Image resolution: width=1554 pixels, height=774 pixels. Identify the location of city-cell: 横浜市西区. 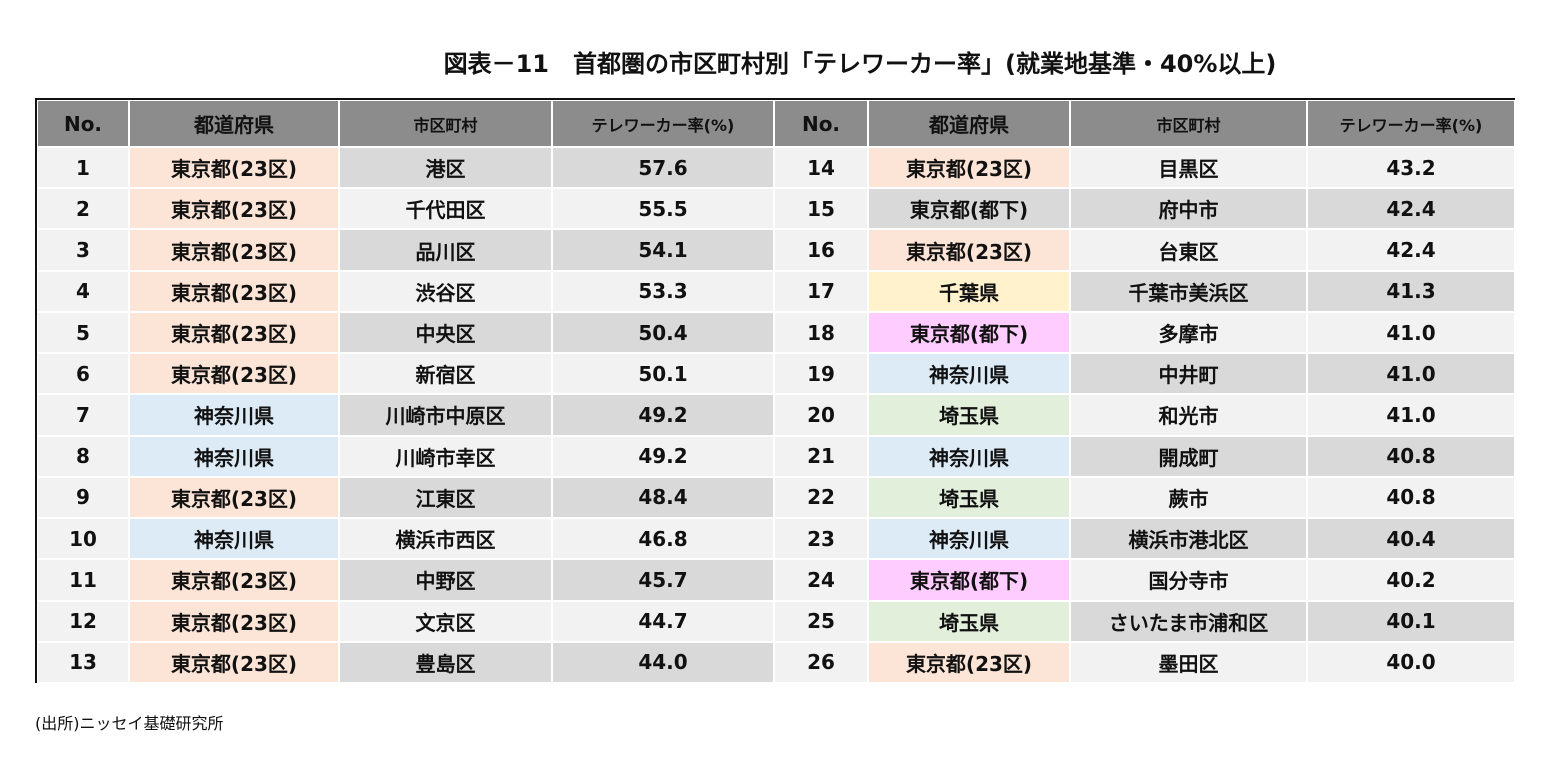
(445, 539).